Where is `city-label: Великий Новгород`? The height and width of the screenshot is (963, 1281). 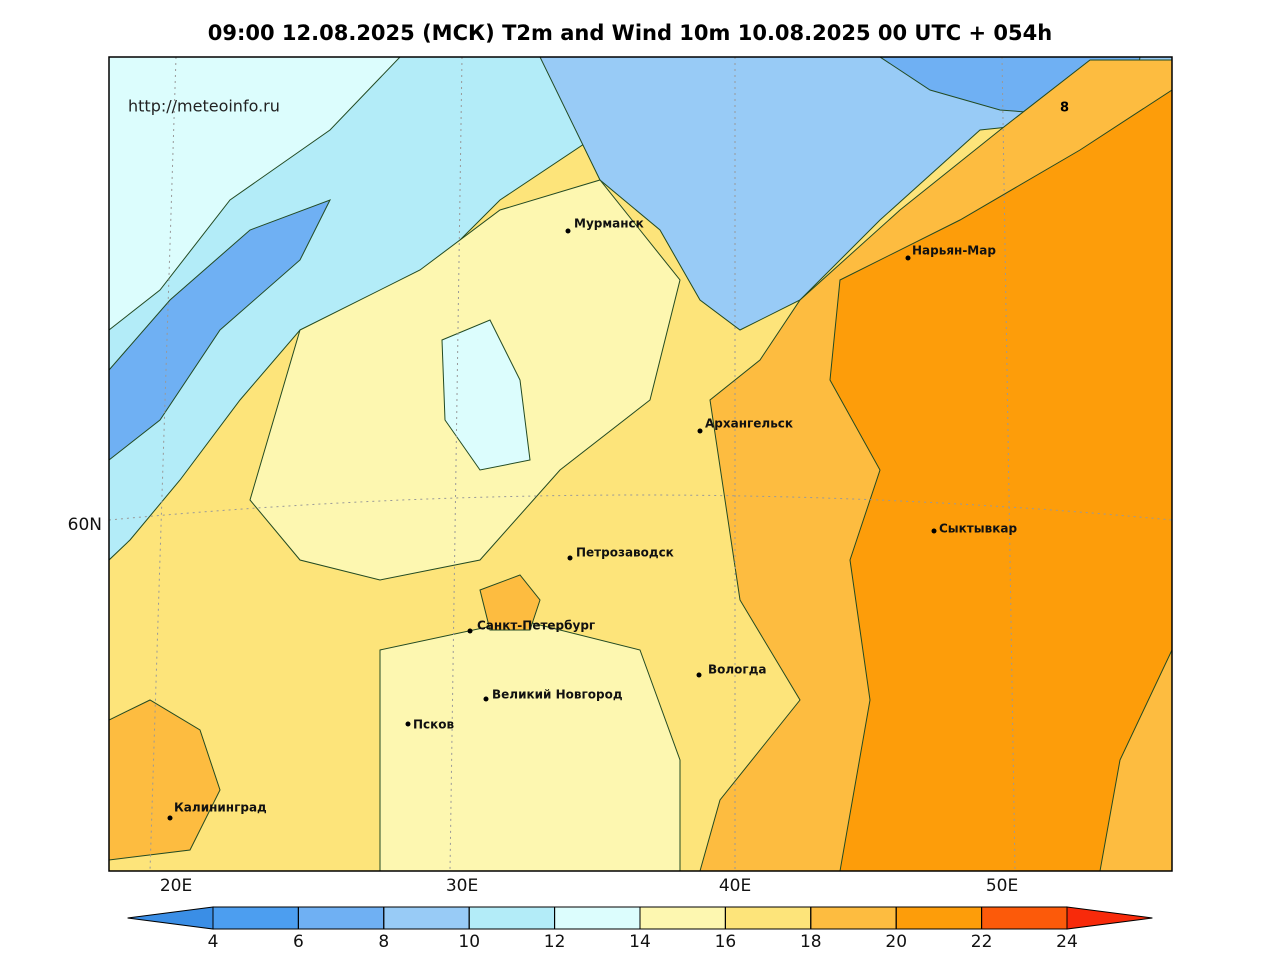
city-label: Великий Новгород is located at coordinates (557, 695).